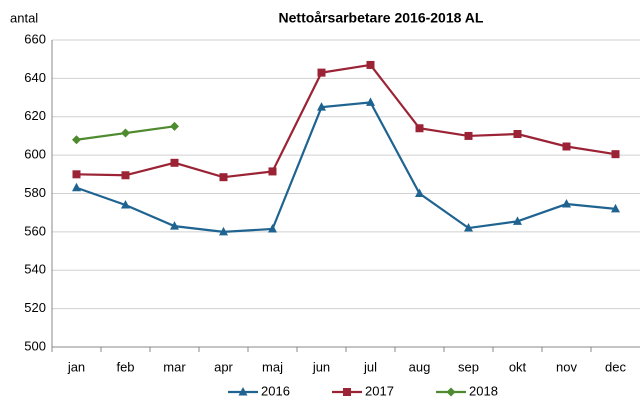  I want to click on y-tick-label: 640, so click(35, 77).